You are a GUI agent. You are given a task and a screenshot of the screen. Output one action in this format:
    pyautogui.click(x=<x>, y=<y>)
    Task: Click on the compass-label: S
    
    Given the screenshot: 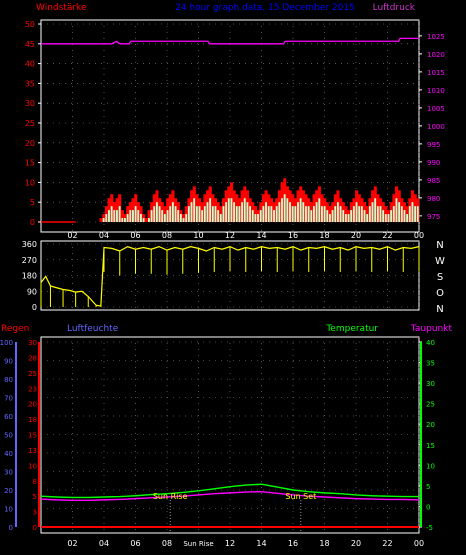 What is the action you would take?
    pyautogui.click(x=440, y=277)
    